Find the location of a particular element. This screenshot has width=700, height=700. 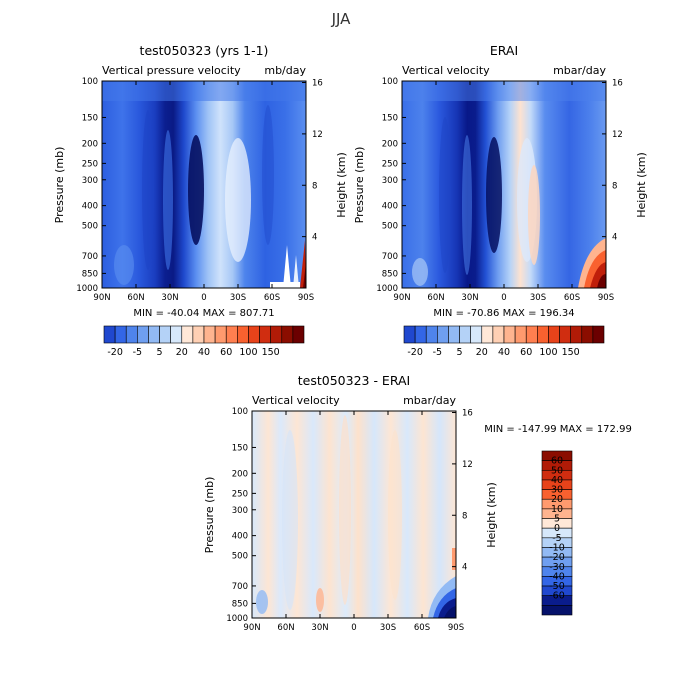

colorbar-label: 40 is located at coordinates (557, 480).